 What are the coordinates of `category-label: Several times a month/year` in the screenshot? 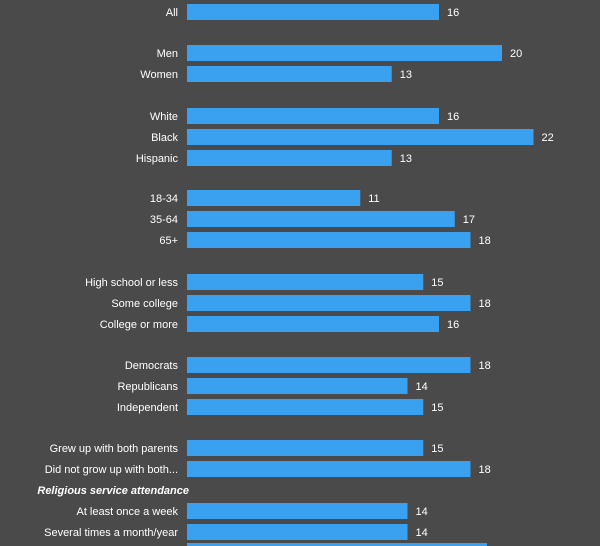 It's located at (111, 533).